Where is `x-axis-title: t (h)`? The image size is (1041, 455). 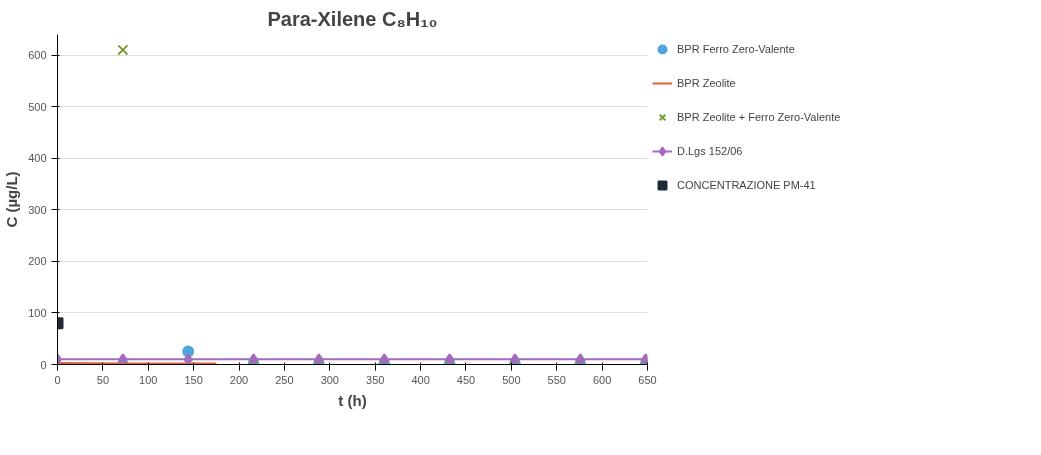 x-axis-title: t (h) is located at coordinates (352, 400).